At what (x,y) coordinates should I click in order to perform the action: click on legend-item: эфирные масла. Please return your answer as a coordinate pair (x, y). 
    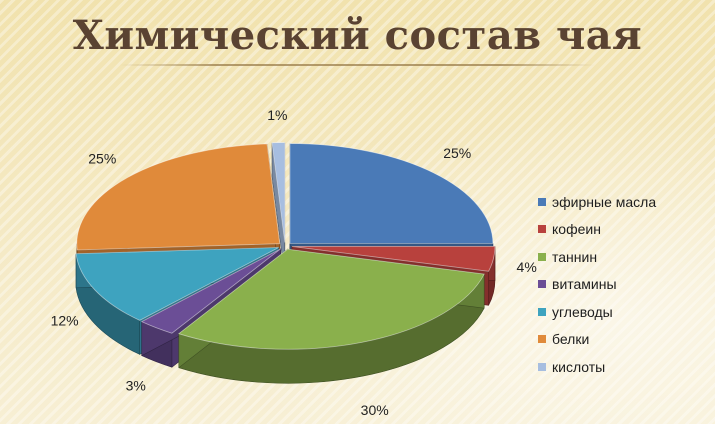
    Looking at the image, I should click on (597, 202).